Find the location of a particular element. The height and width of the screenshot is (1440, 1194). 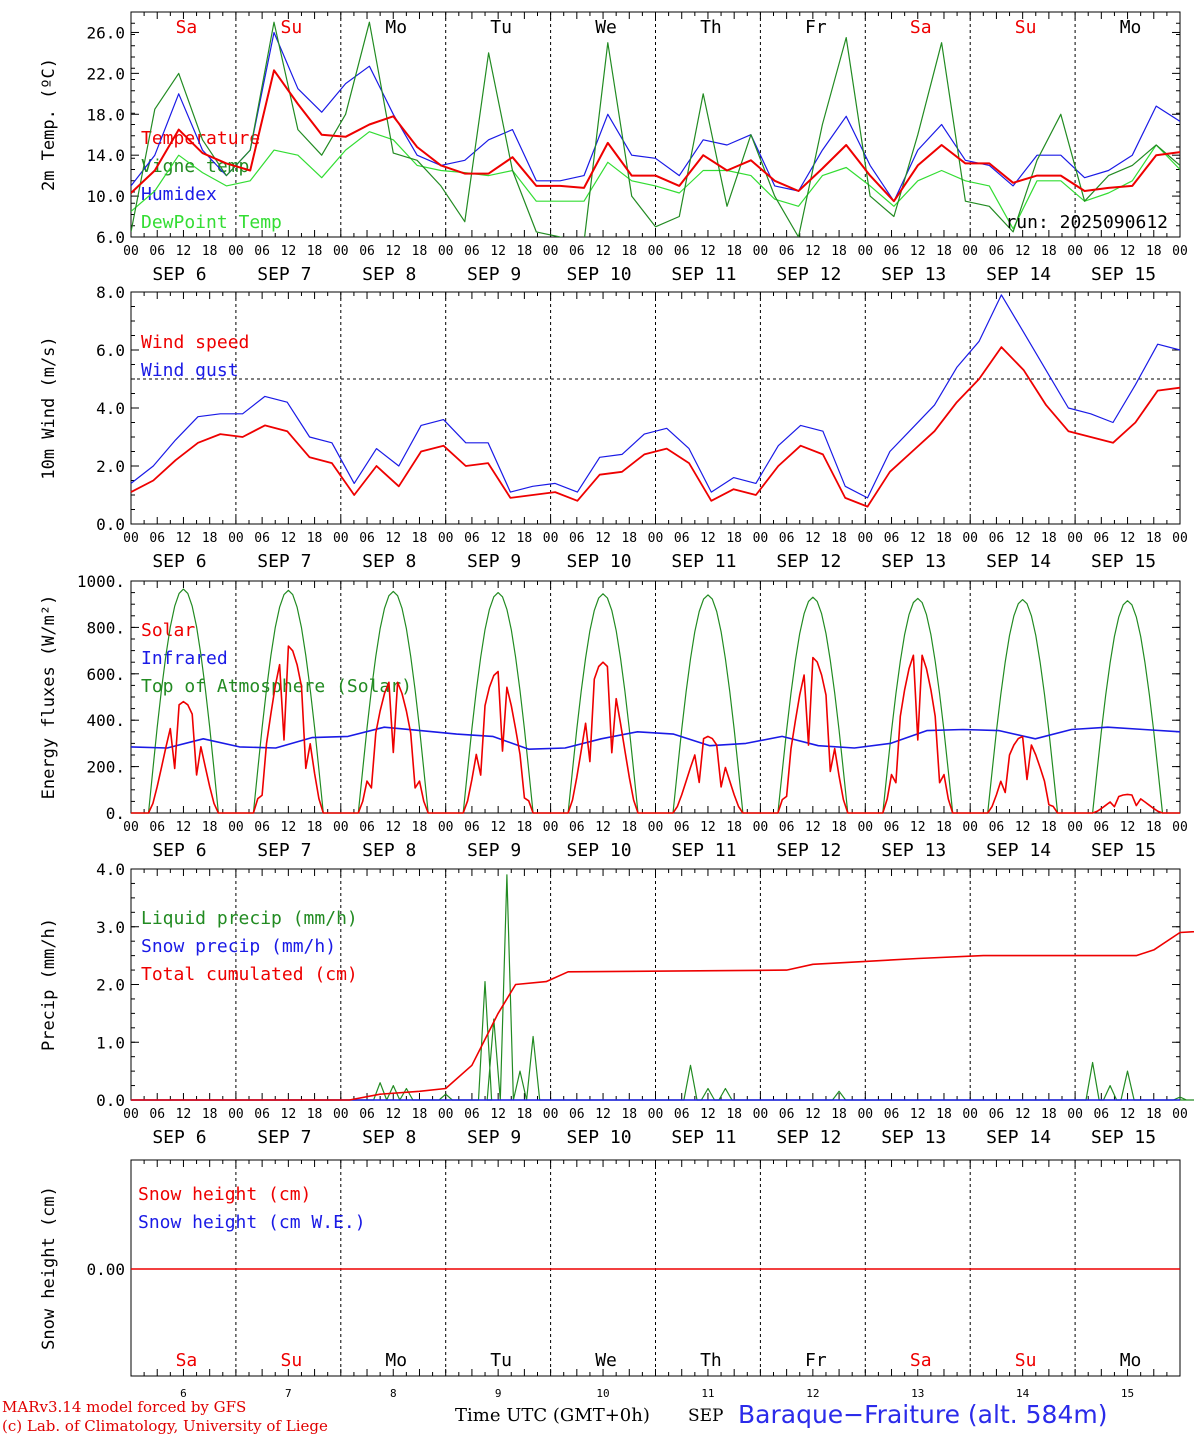

day-number: 11 is located at coordinates (707, 1393).